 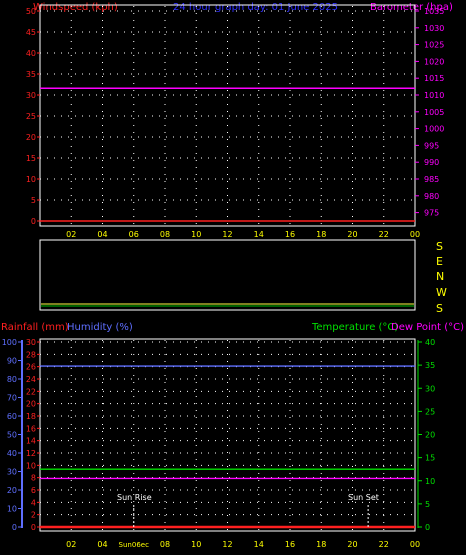 I want to click on temperature-tick-label: 10, so click(x=430, y=481).